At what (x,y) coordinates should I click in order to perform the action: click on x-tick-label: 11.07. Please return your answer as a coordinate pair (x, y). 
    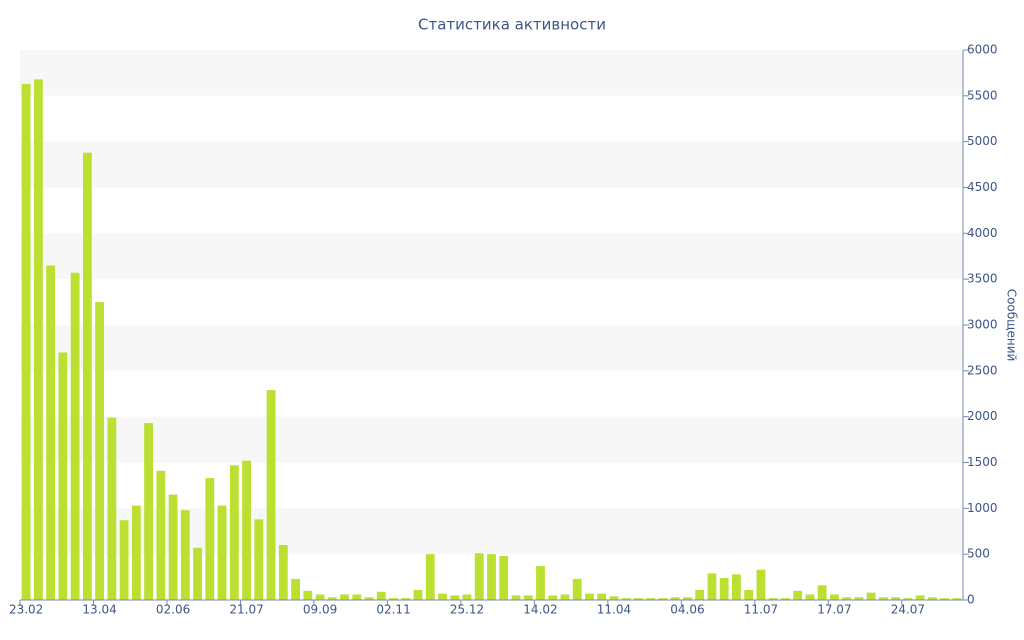
    Looking at the image, I should click on (761, 610).